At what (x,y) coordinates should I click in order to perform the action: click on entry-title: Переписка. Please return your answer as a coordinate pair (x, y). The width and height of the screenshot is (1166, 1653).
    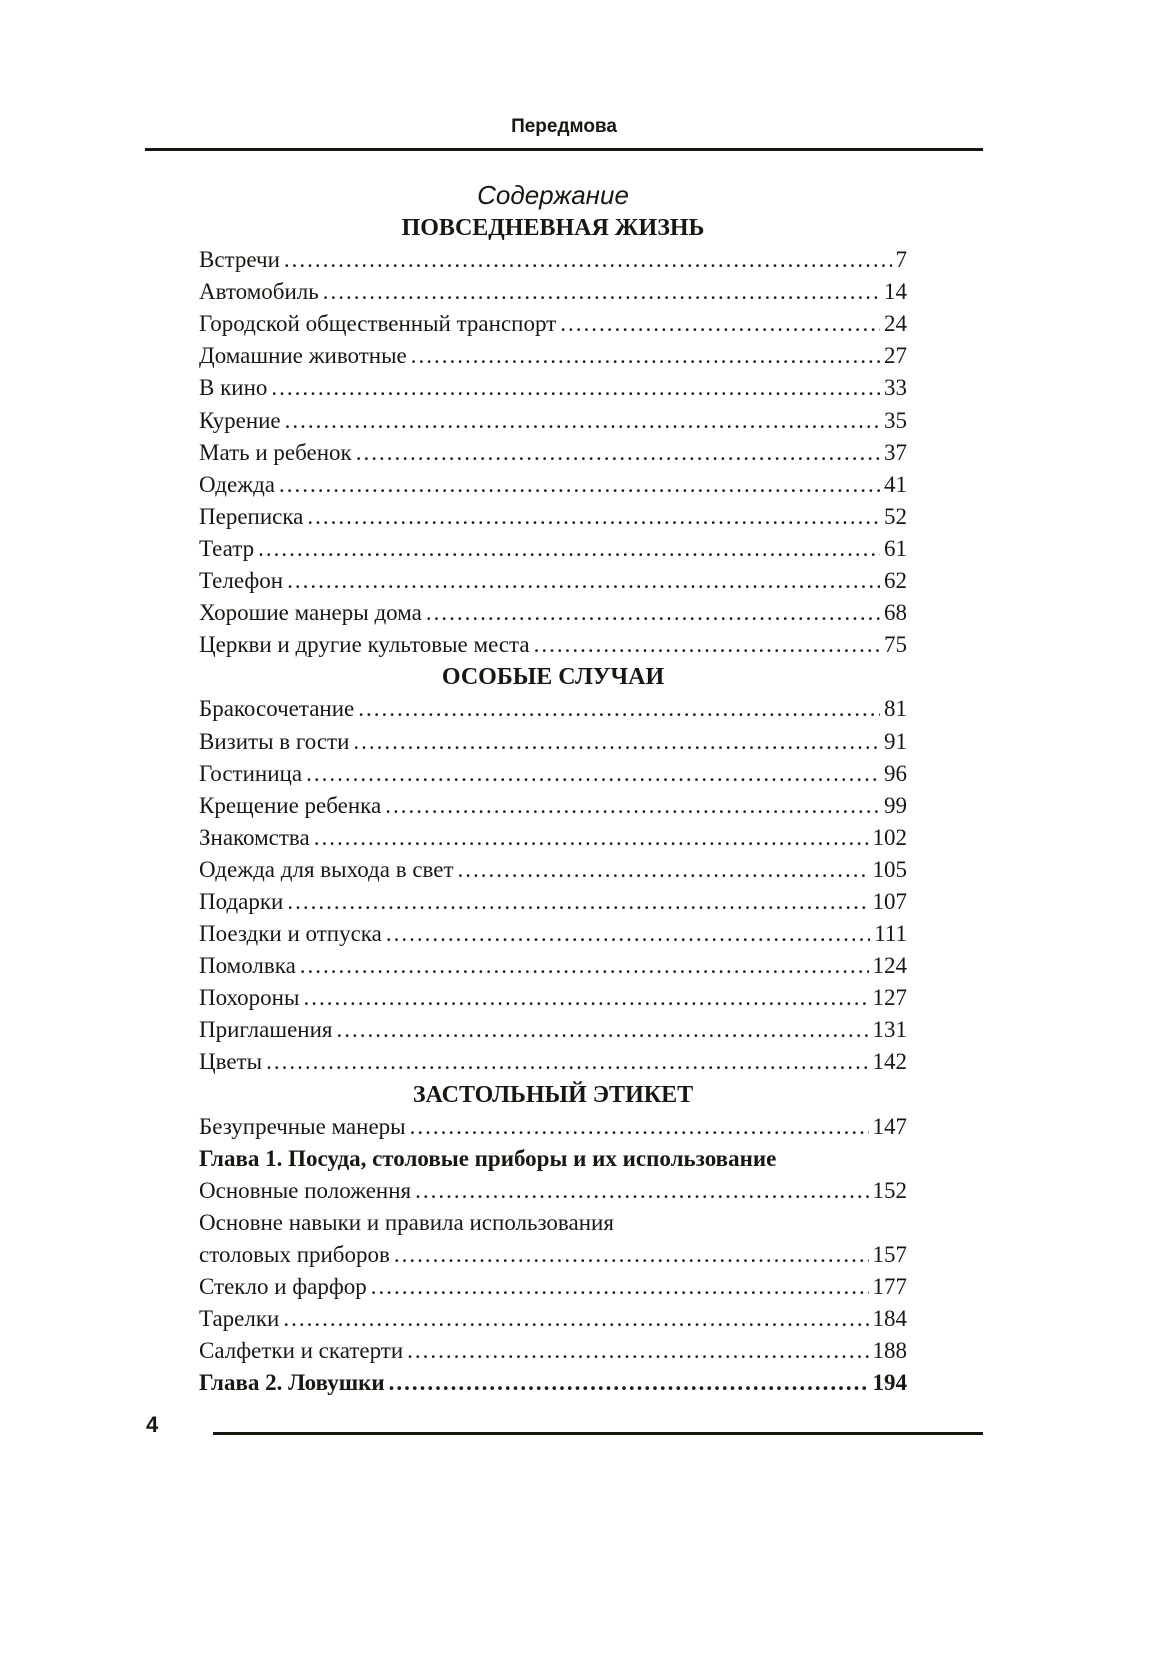
    Looking at the image, I should click on (251, 516).